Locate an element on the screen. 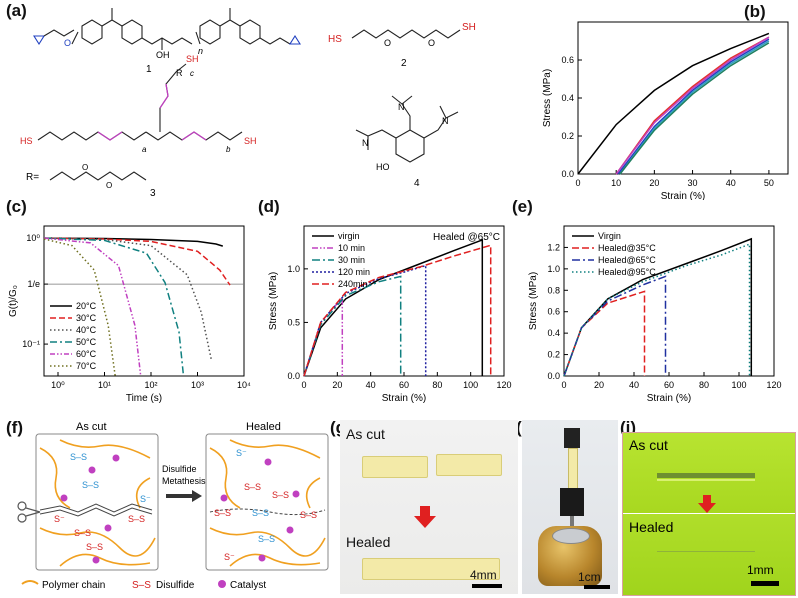 This screenshot has height=598, width=798. compound-1-structure is located at coordinates (167, 29).